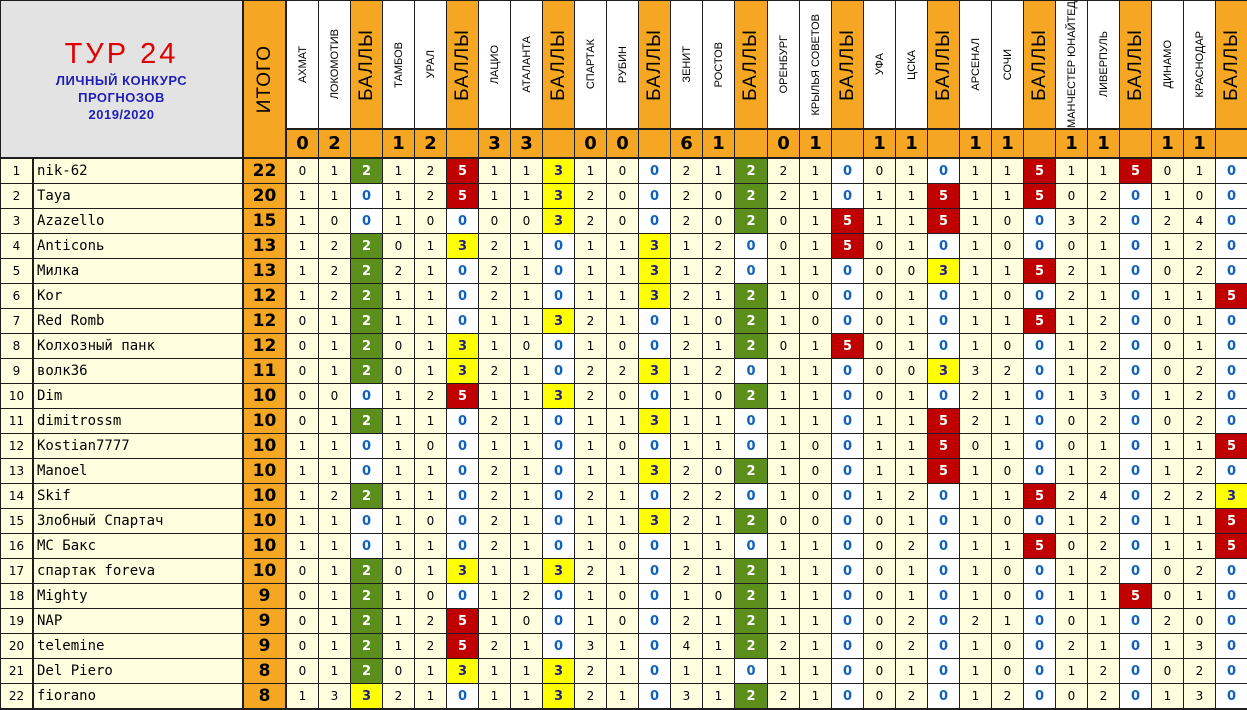 This screenshot has height=710, width=1247. What do you see at coordinates (1135, 64) in the screenshot?
I see `points-header-label: БАЛЛЫ` at bounding box center [1135, 64].